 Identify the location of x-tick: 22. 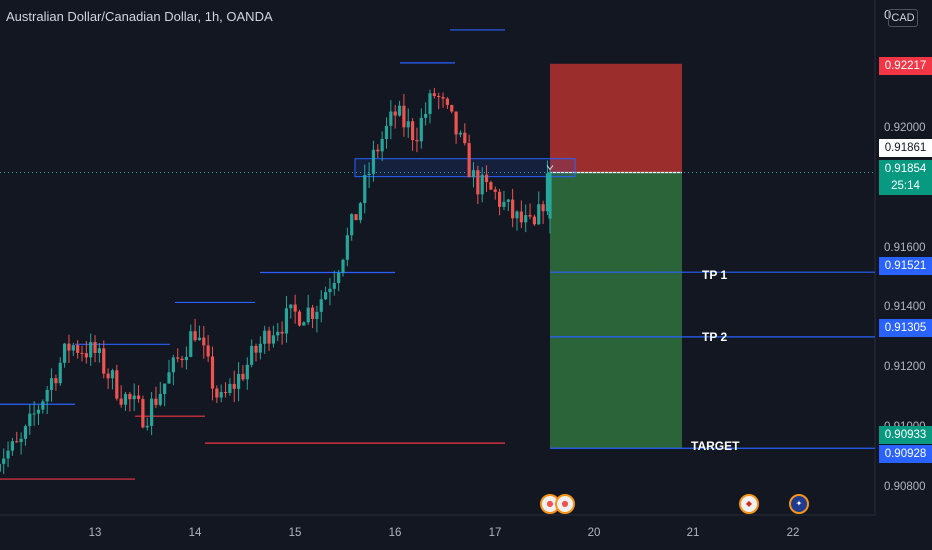
(793, 533).